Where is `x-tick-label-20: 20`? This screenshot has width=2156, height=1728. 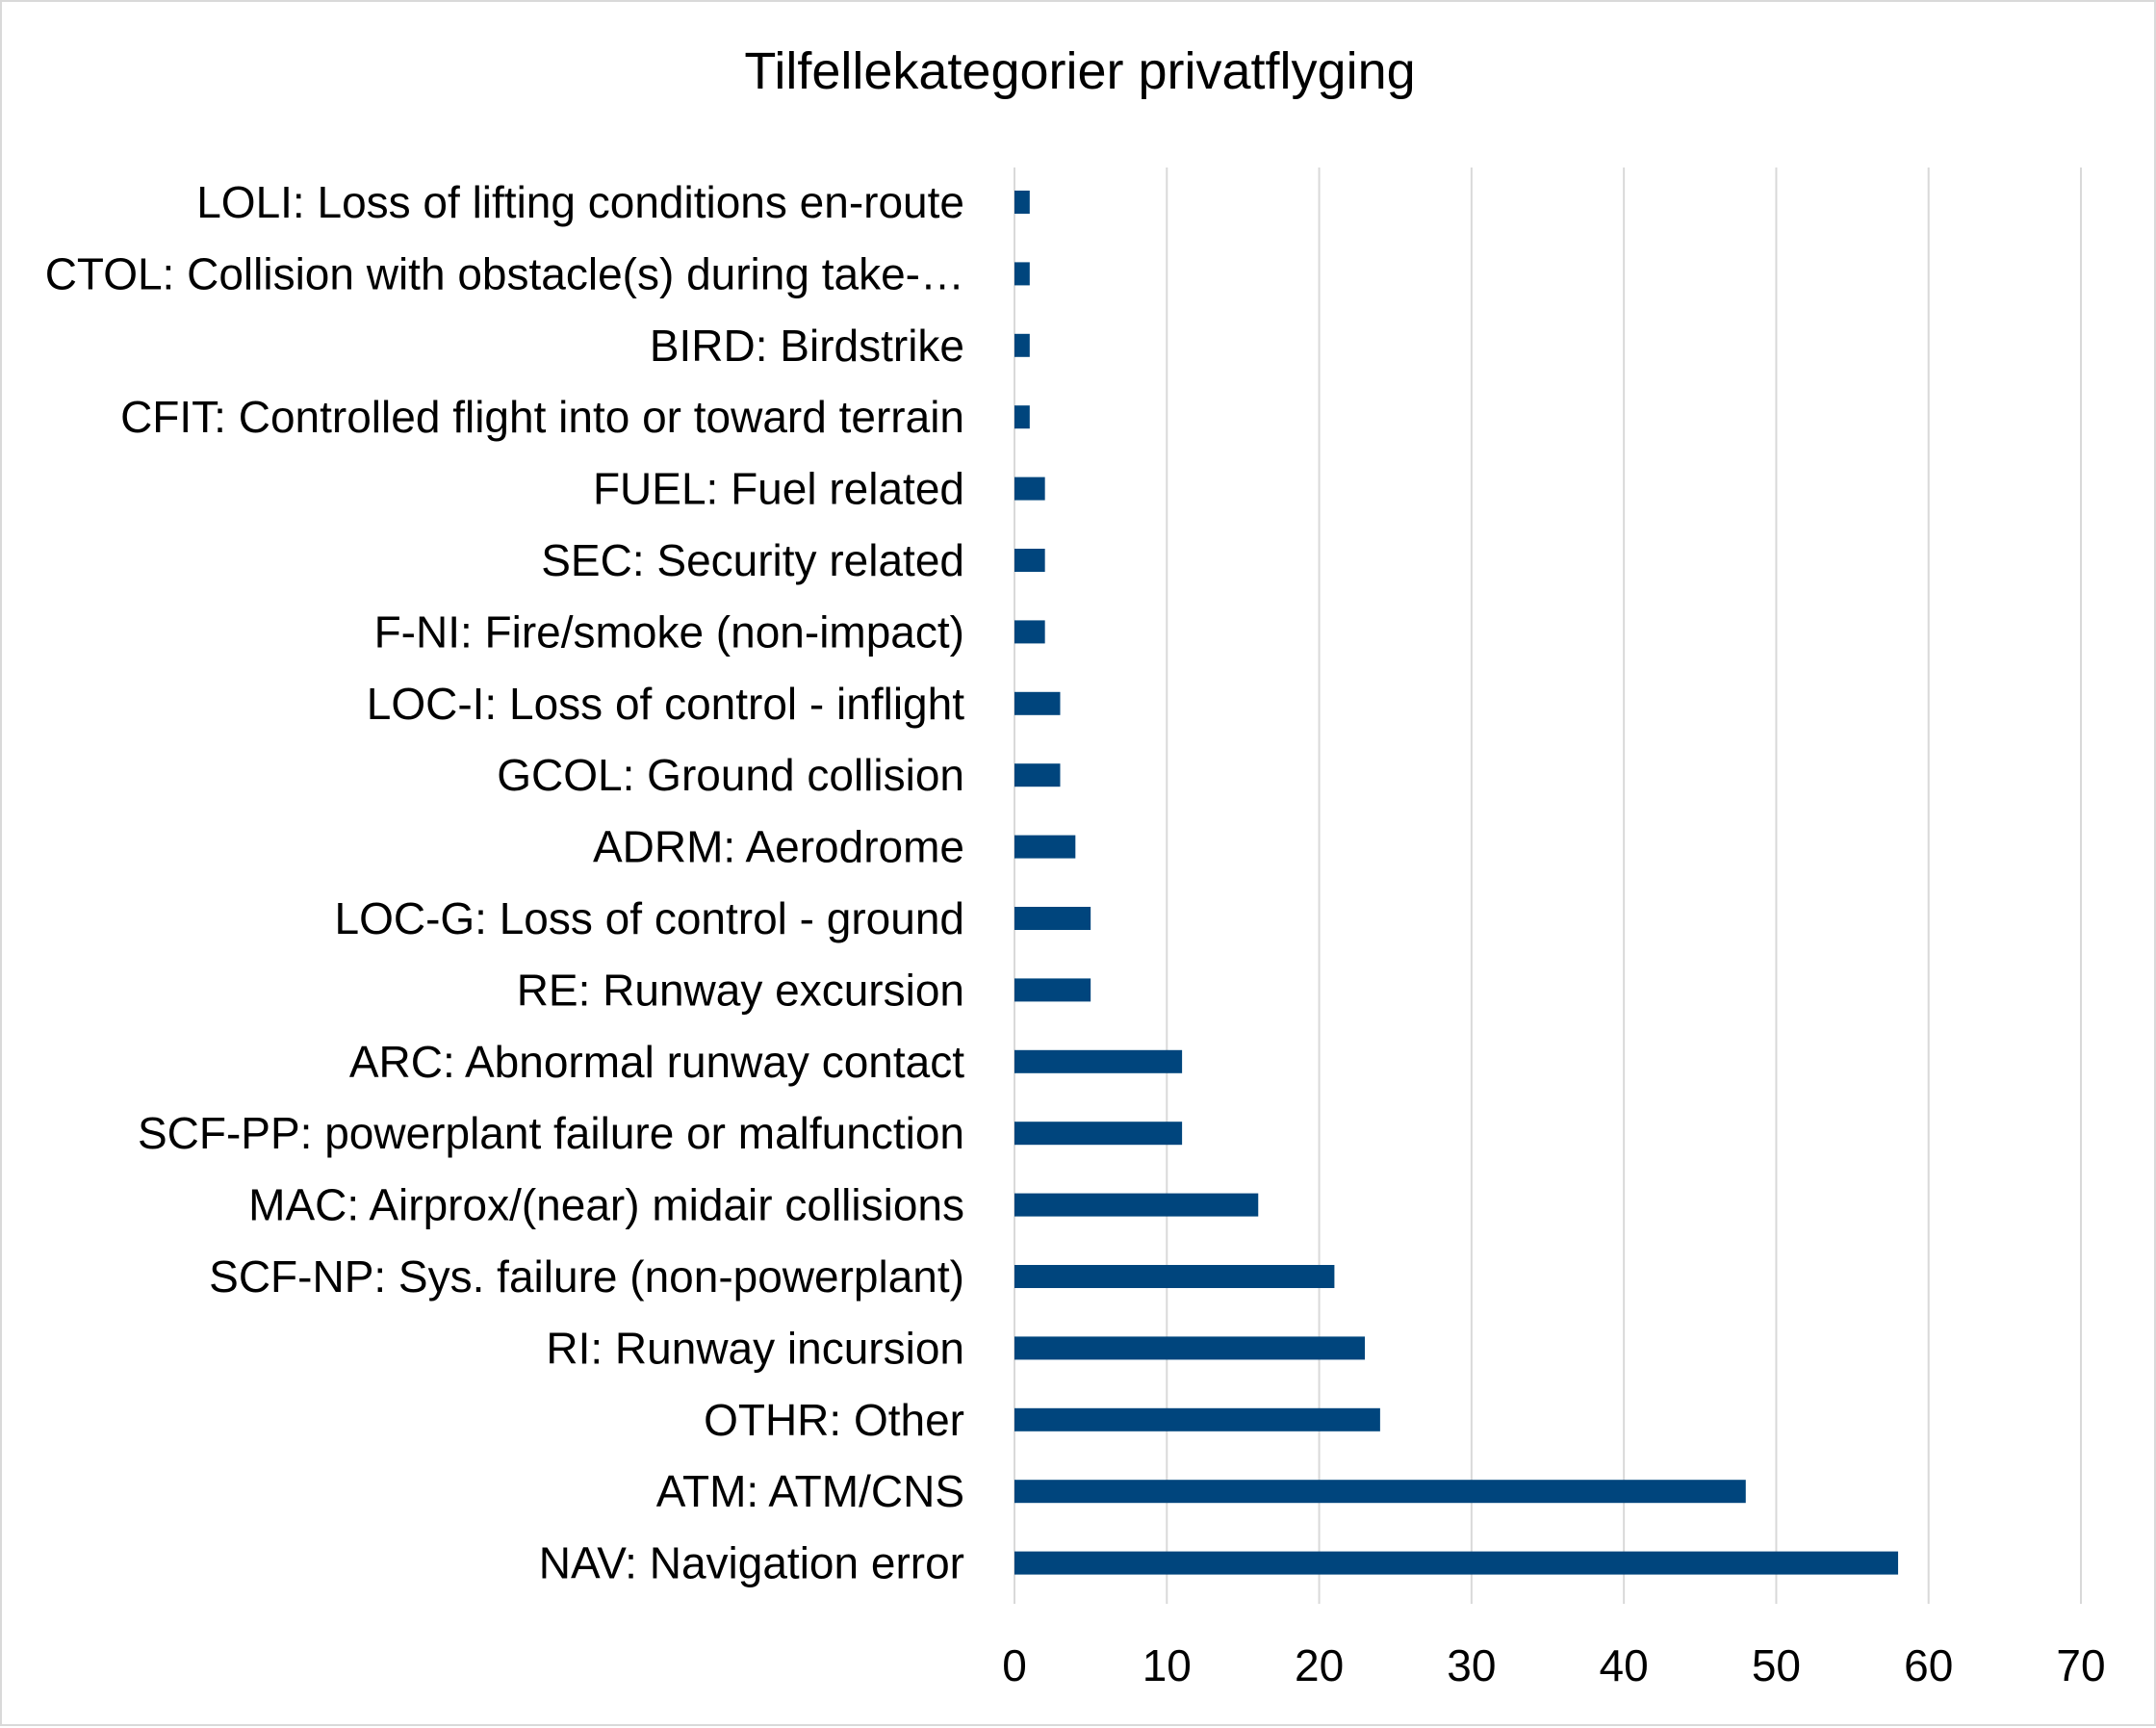 x-tick-label-20: 20 is located at coordinates (1319, 1665).